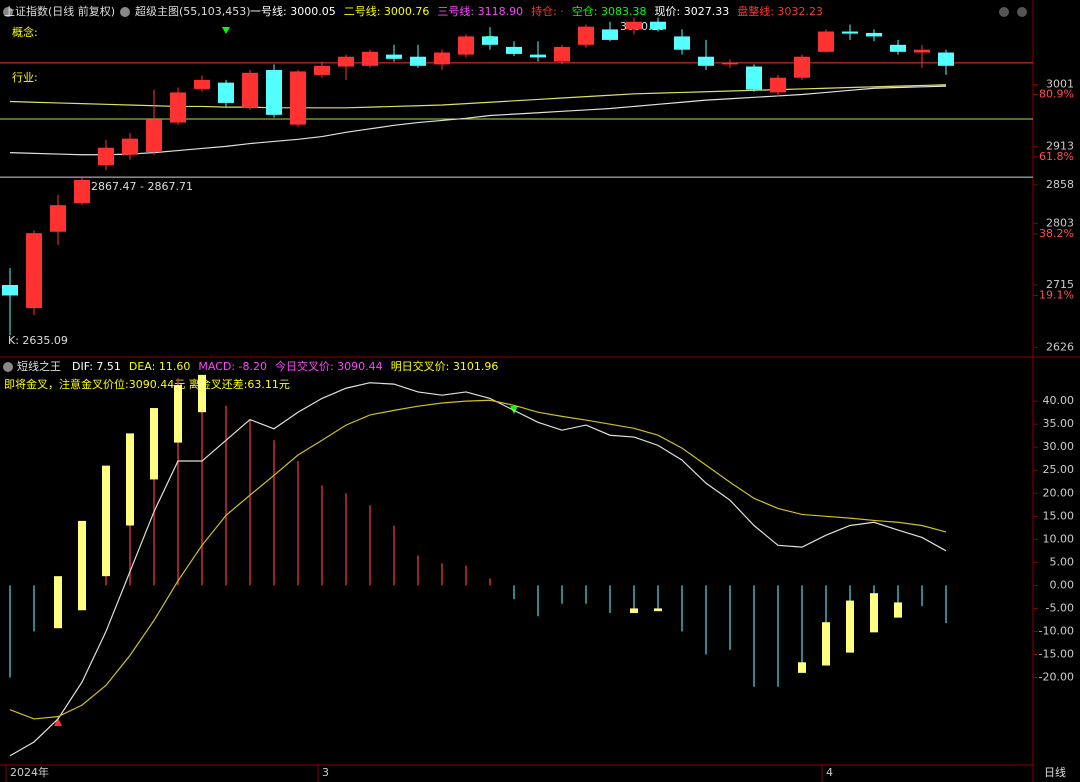 The image size is (1080, 782). Describe the element at coordinates (1060, 284) in the screenshot. I see `y-tick-label: 2715` at that location.